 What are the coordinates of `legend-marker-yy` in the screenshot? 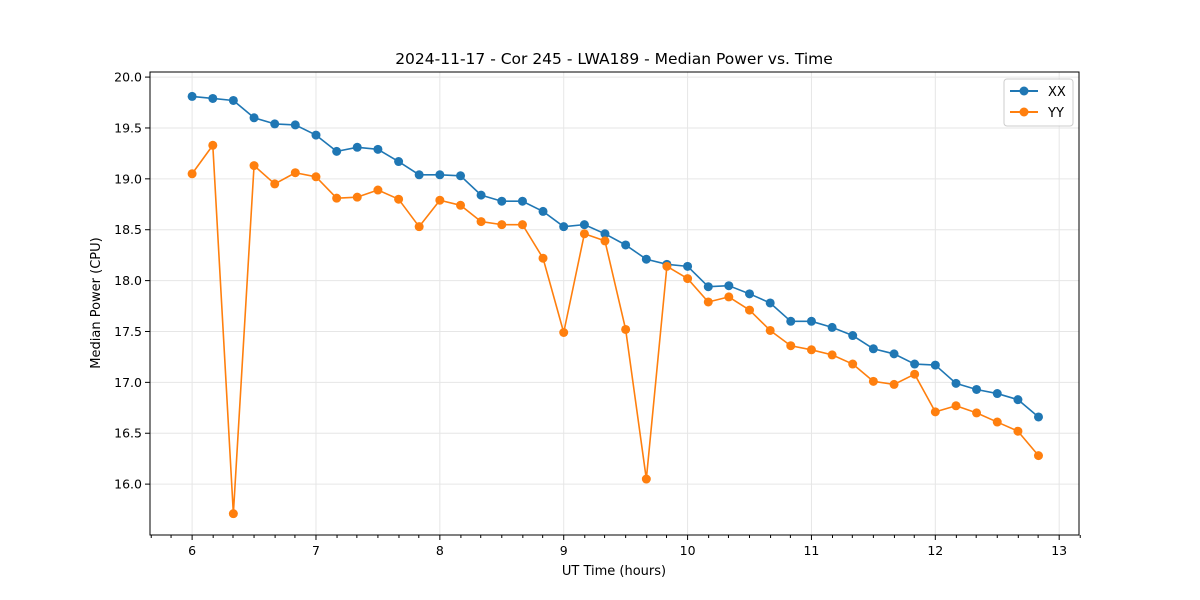 It's located at (1024, 112).